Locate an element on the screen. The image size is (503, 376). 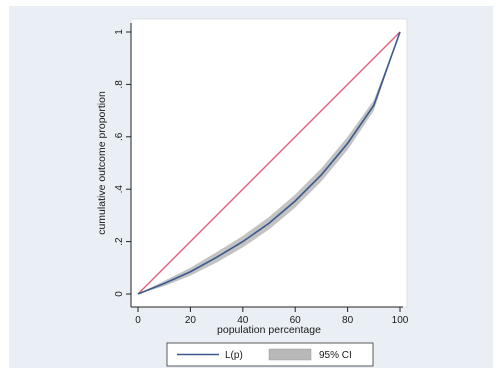
y-tick-label: .8 is located at coordinates (119, 84).